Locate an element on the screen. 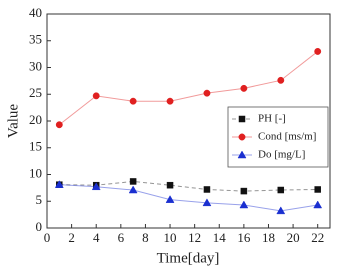 The width and height of the screenshot is (344, 273). x-tick-label: 18 is located at coordinates (268, 237).